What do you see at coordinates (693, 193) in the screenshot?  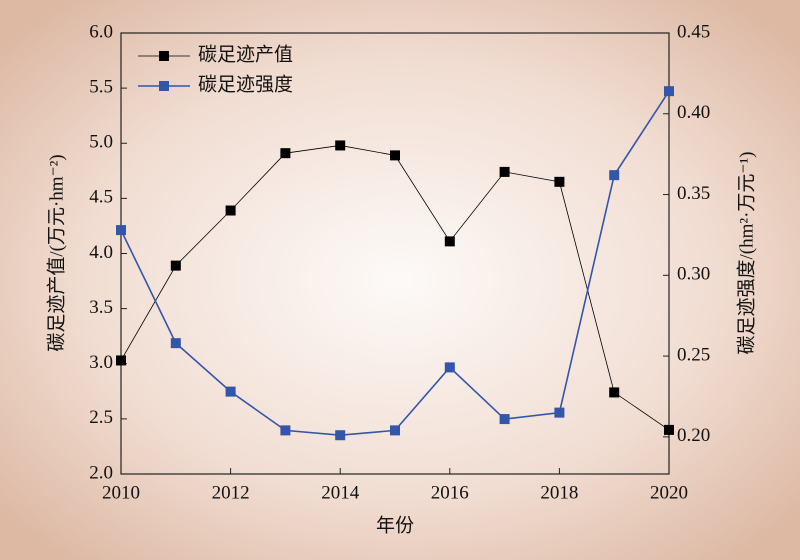 I see `y2-tick-label: 0.35` at bounding box center [693, 193].